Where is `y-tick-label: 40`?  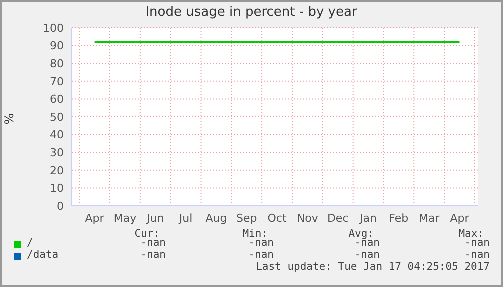 y-tick-label: 40 is located at coordinates (57, 135).